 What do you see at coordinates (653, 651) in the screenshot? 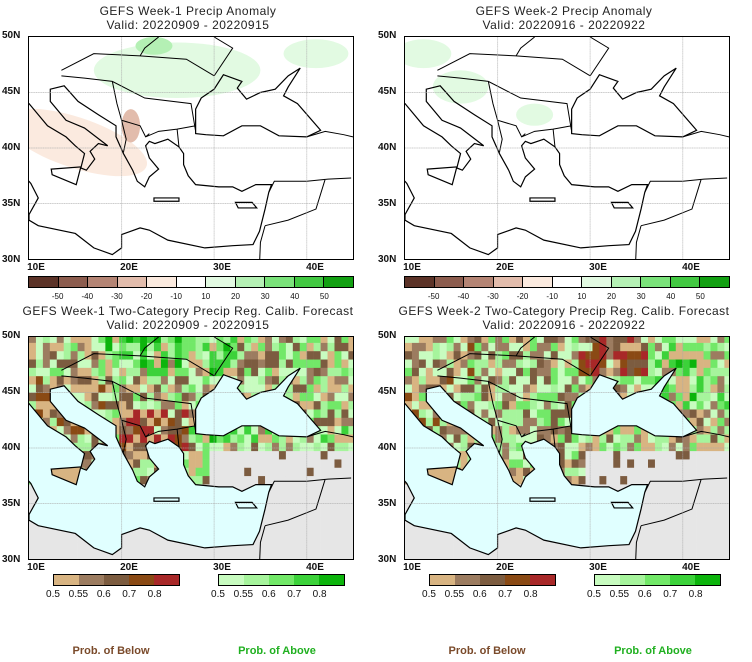
I see `legend-prob-above: Prob. of Above` at bounding box center [653, 651].